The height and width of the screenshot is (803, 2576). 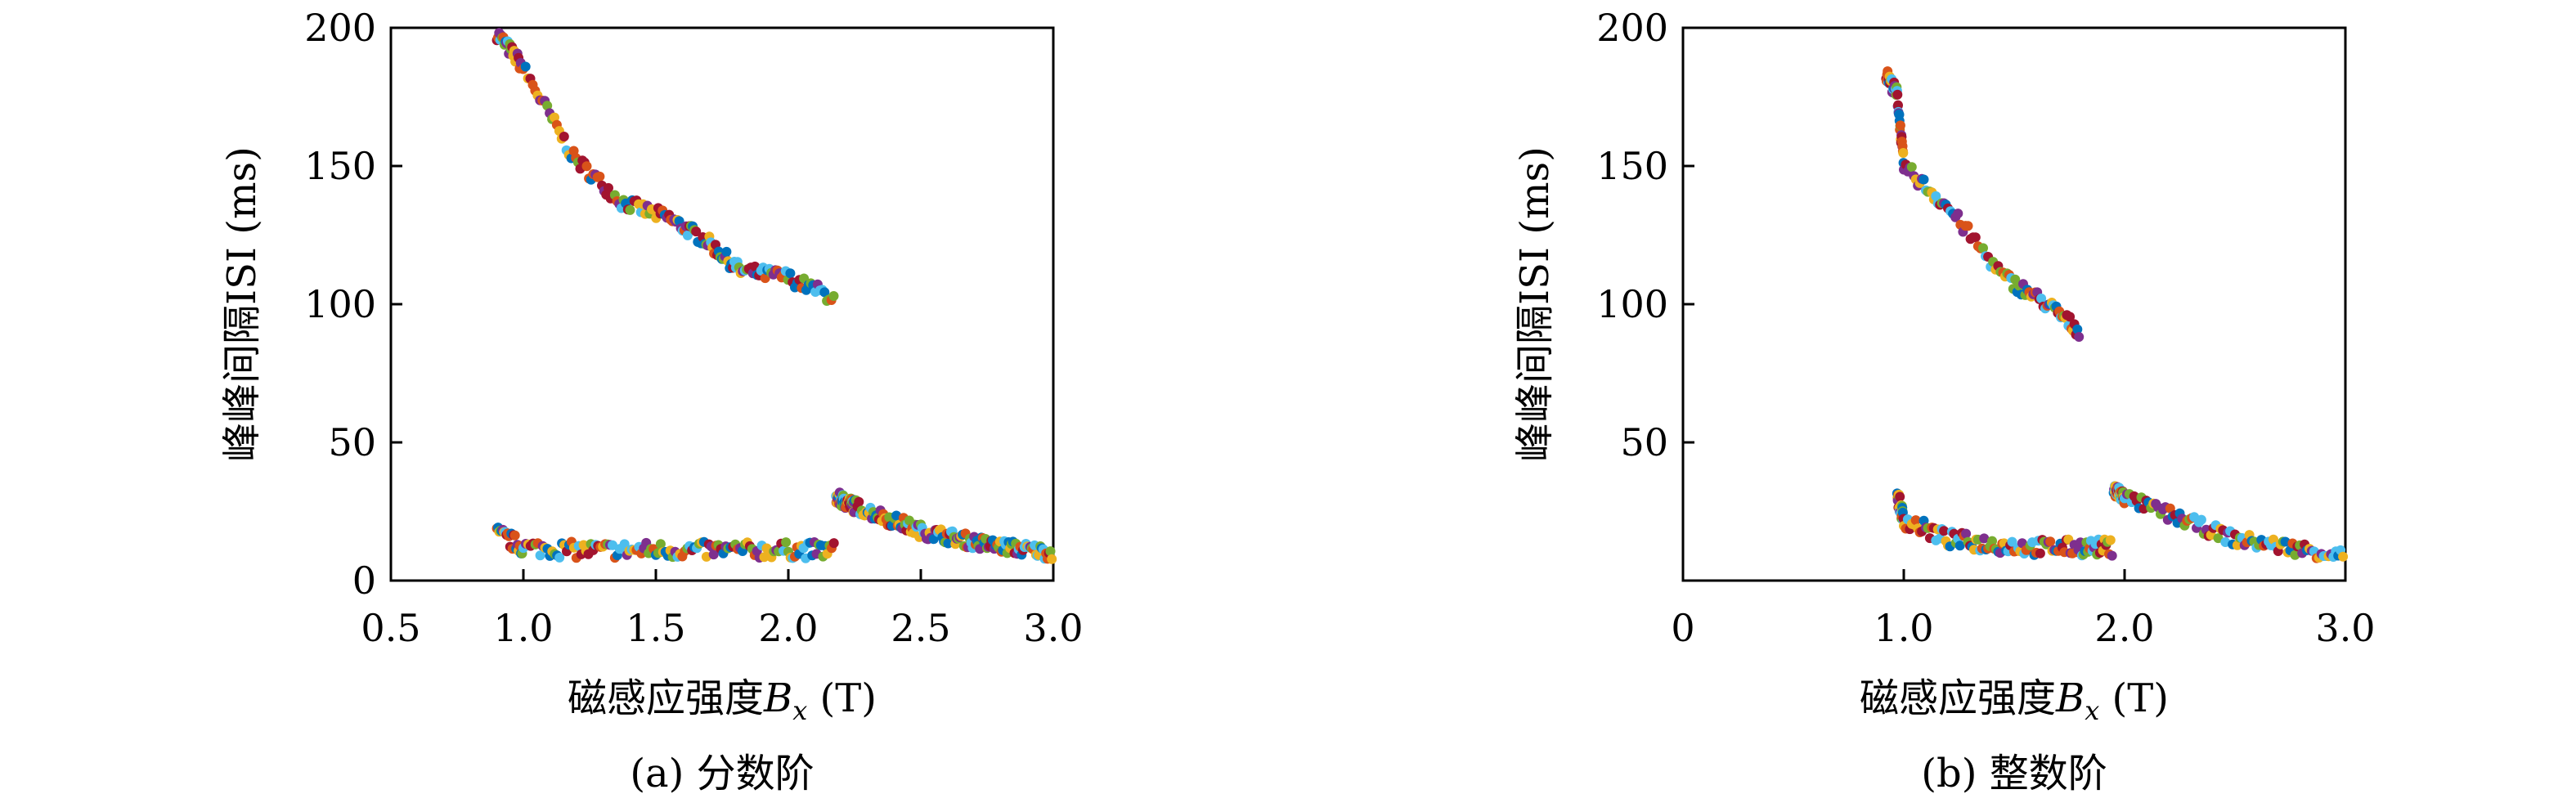 What do you see at coordinates (1645, 235) in the screenshot?
I see `y-ticks-b: 50 100 150 200` at bounding box center [1645, 235].